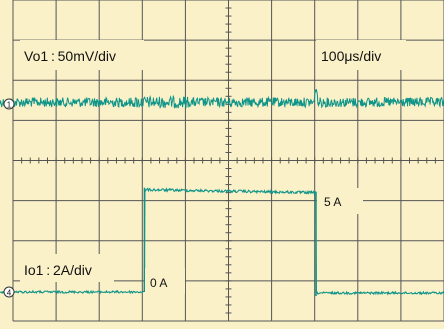  I want to click on ch1-label-scale: : 50mV/div, so click(82, 56).